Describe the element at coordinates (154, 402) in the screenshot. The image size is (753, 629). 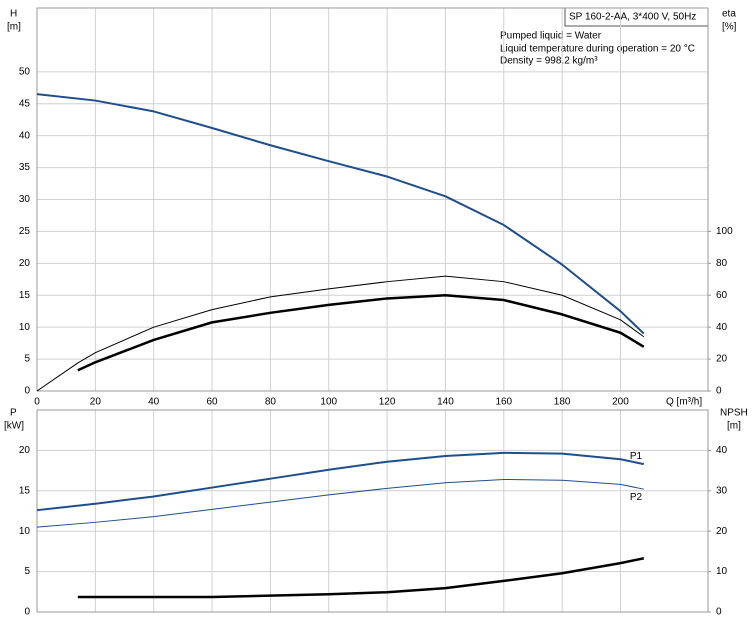
I see `x-tick-label: 40` at that location.